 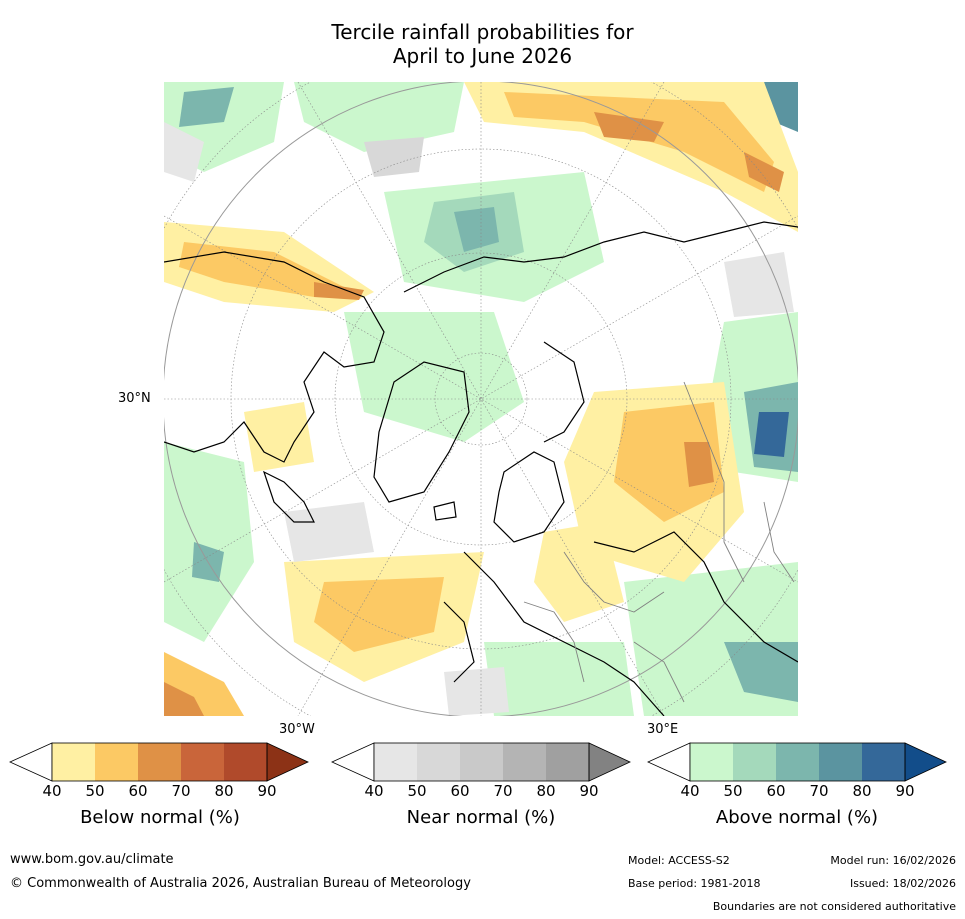 What do you see at coordinates (267, 791) in the screenshot?
I see `cbar-below-tick: 90` at bounding box center [267, 791].